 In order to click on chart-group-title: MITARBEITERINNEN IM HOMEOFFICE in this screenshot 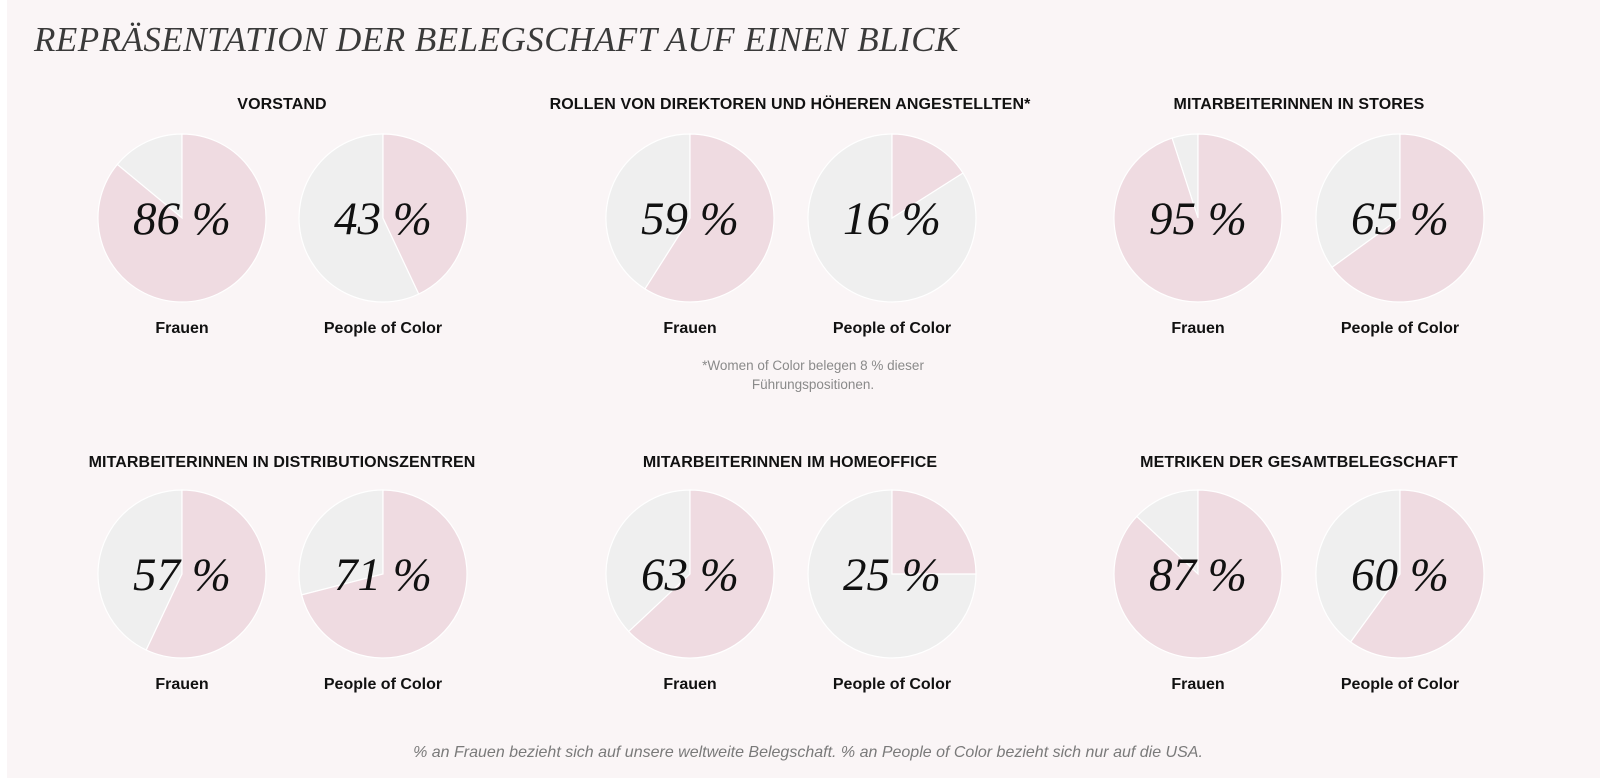, I will do `click(790, 462)`.